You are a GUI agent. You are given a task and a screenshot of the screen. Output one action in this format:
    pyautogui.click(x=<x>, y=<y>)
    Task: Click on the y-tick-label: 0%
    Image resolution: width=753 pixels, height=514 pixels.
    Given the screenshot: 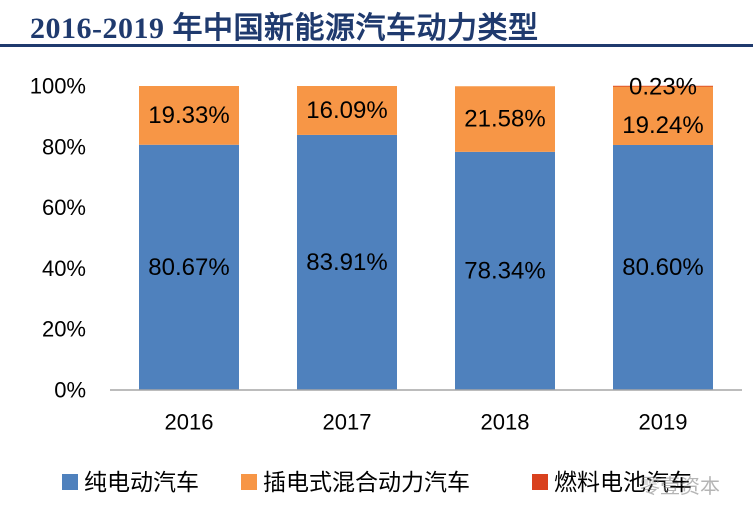 What is the action you would take?
    pyautogui.click(x=70, y=390)
    